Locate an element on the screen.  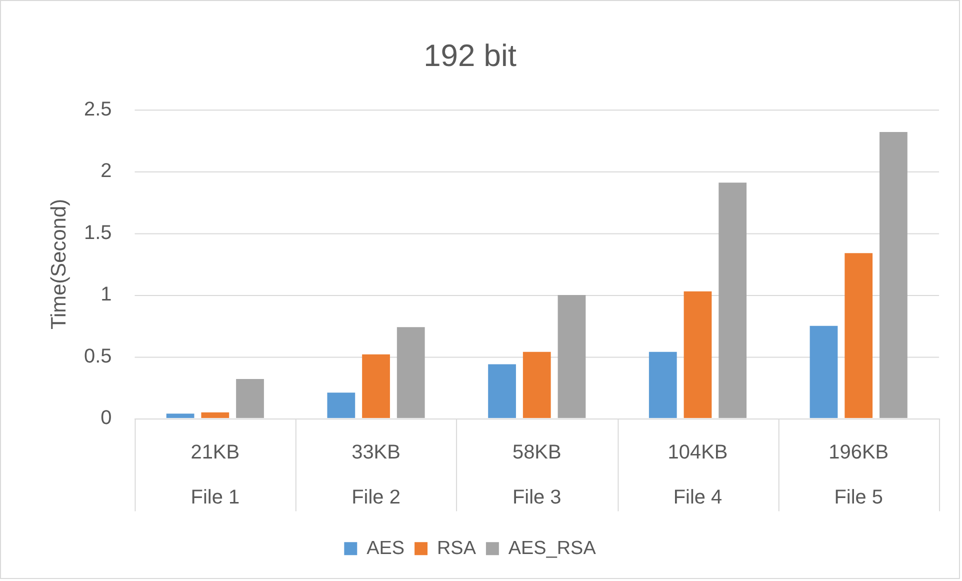
legend-label: AES_RSA is located at coordinates (552, 548).